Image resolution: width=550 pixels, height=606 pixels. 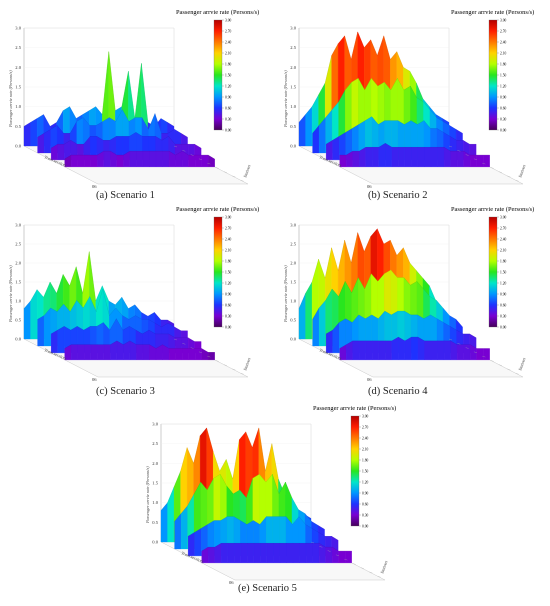 I want to click on colorbar-gradient, so click(x=355, y=471).